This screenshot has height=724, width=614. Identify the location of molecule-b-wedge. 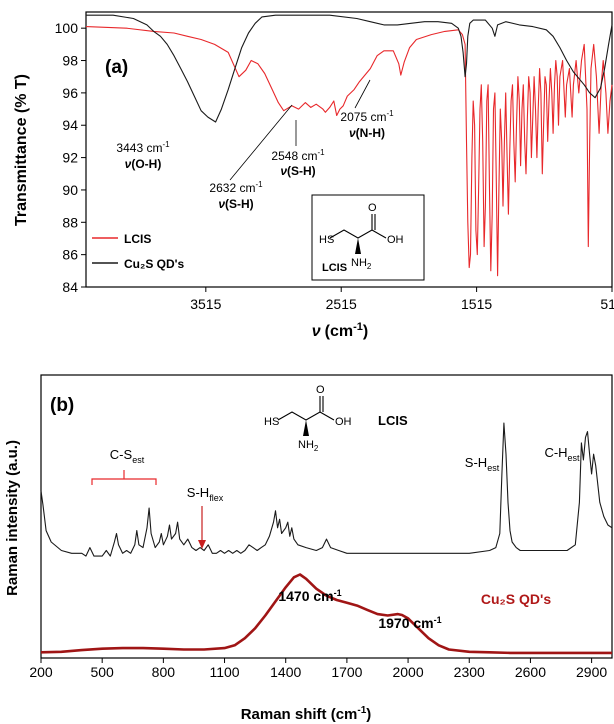
(306, 428).